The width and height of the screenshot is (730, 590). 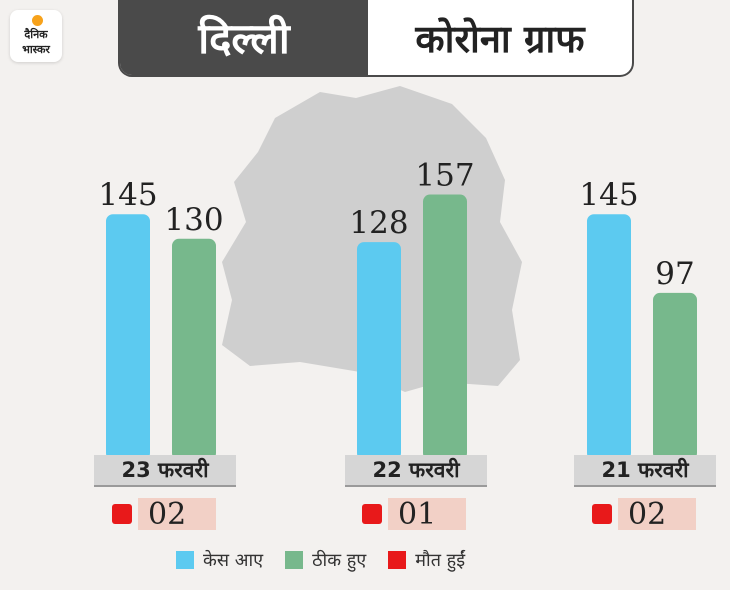 What do you see at coordinates (185, 560) in the screenshot?
I see `legend-swatch-cases` at bounding box center [185, 560].